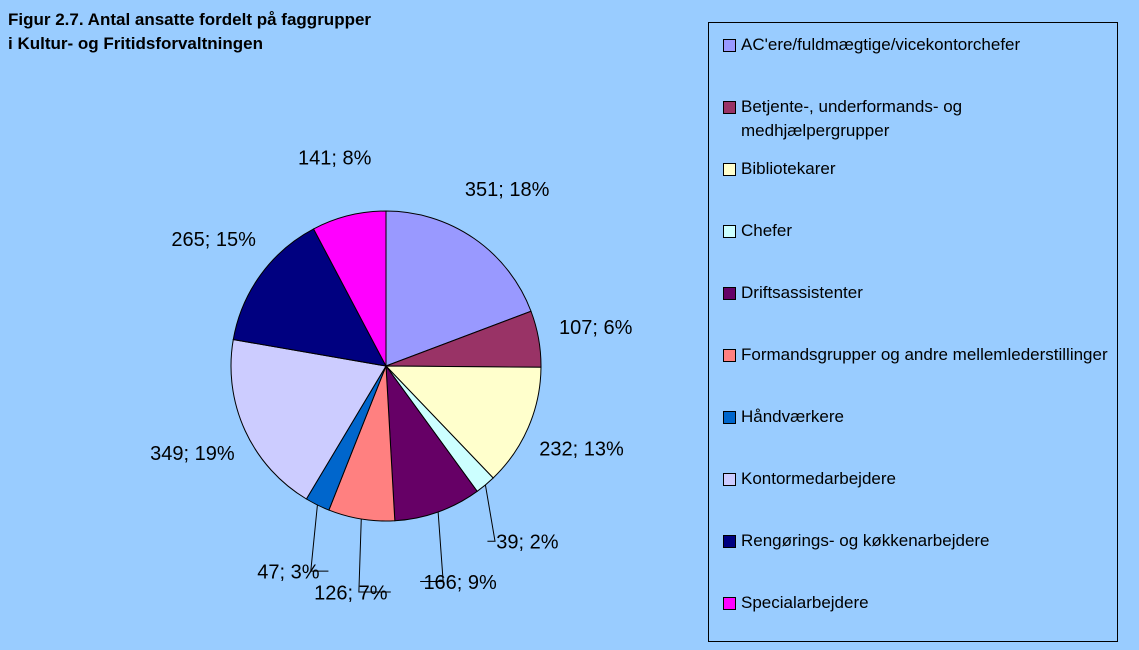  Describe the element at coordinates (788, 168) in the screenshot. I see `legend-label: Bibliotekarer` at that location.